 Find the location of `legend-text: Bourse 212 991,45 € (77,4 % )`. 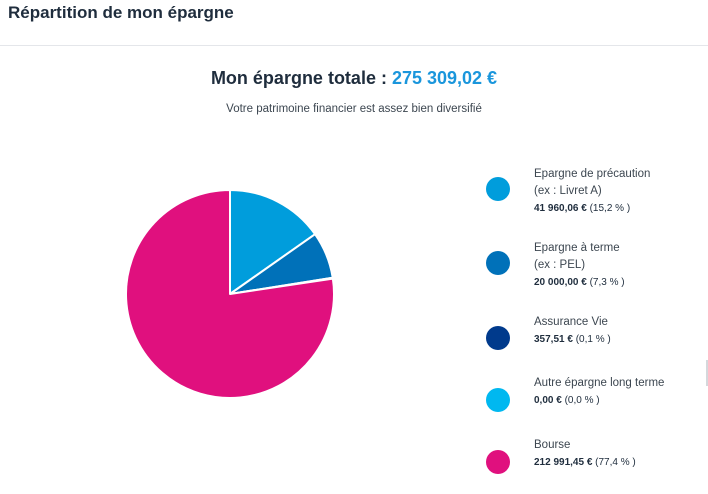

legend-text: Bourse 212 991,45 € (77,4 % ) is located at coordinates (619, 454).